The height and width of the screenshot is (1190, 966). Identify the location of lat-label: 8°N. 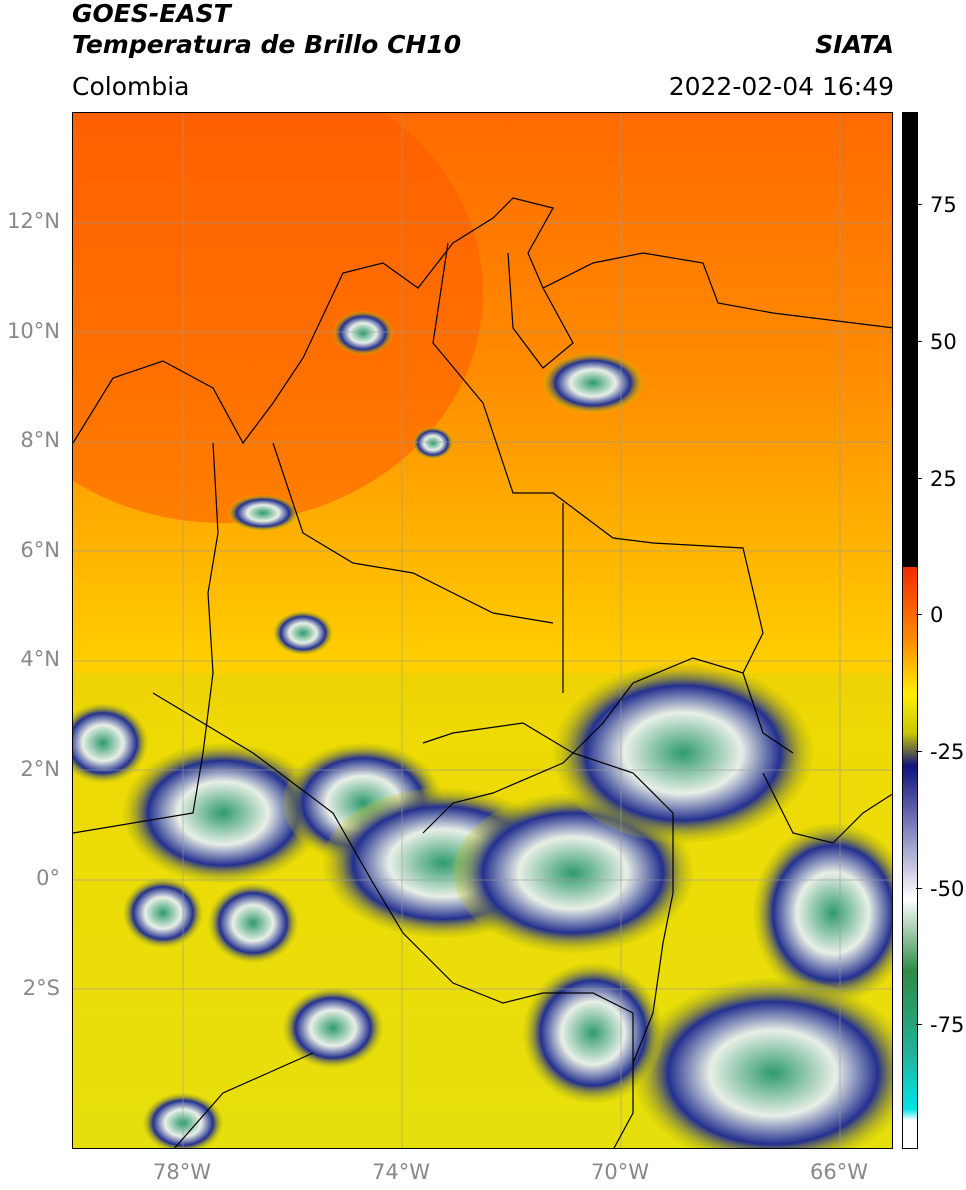
(40, 440).